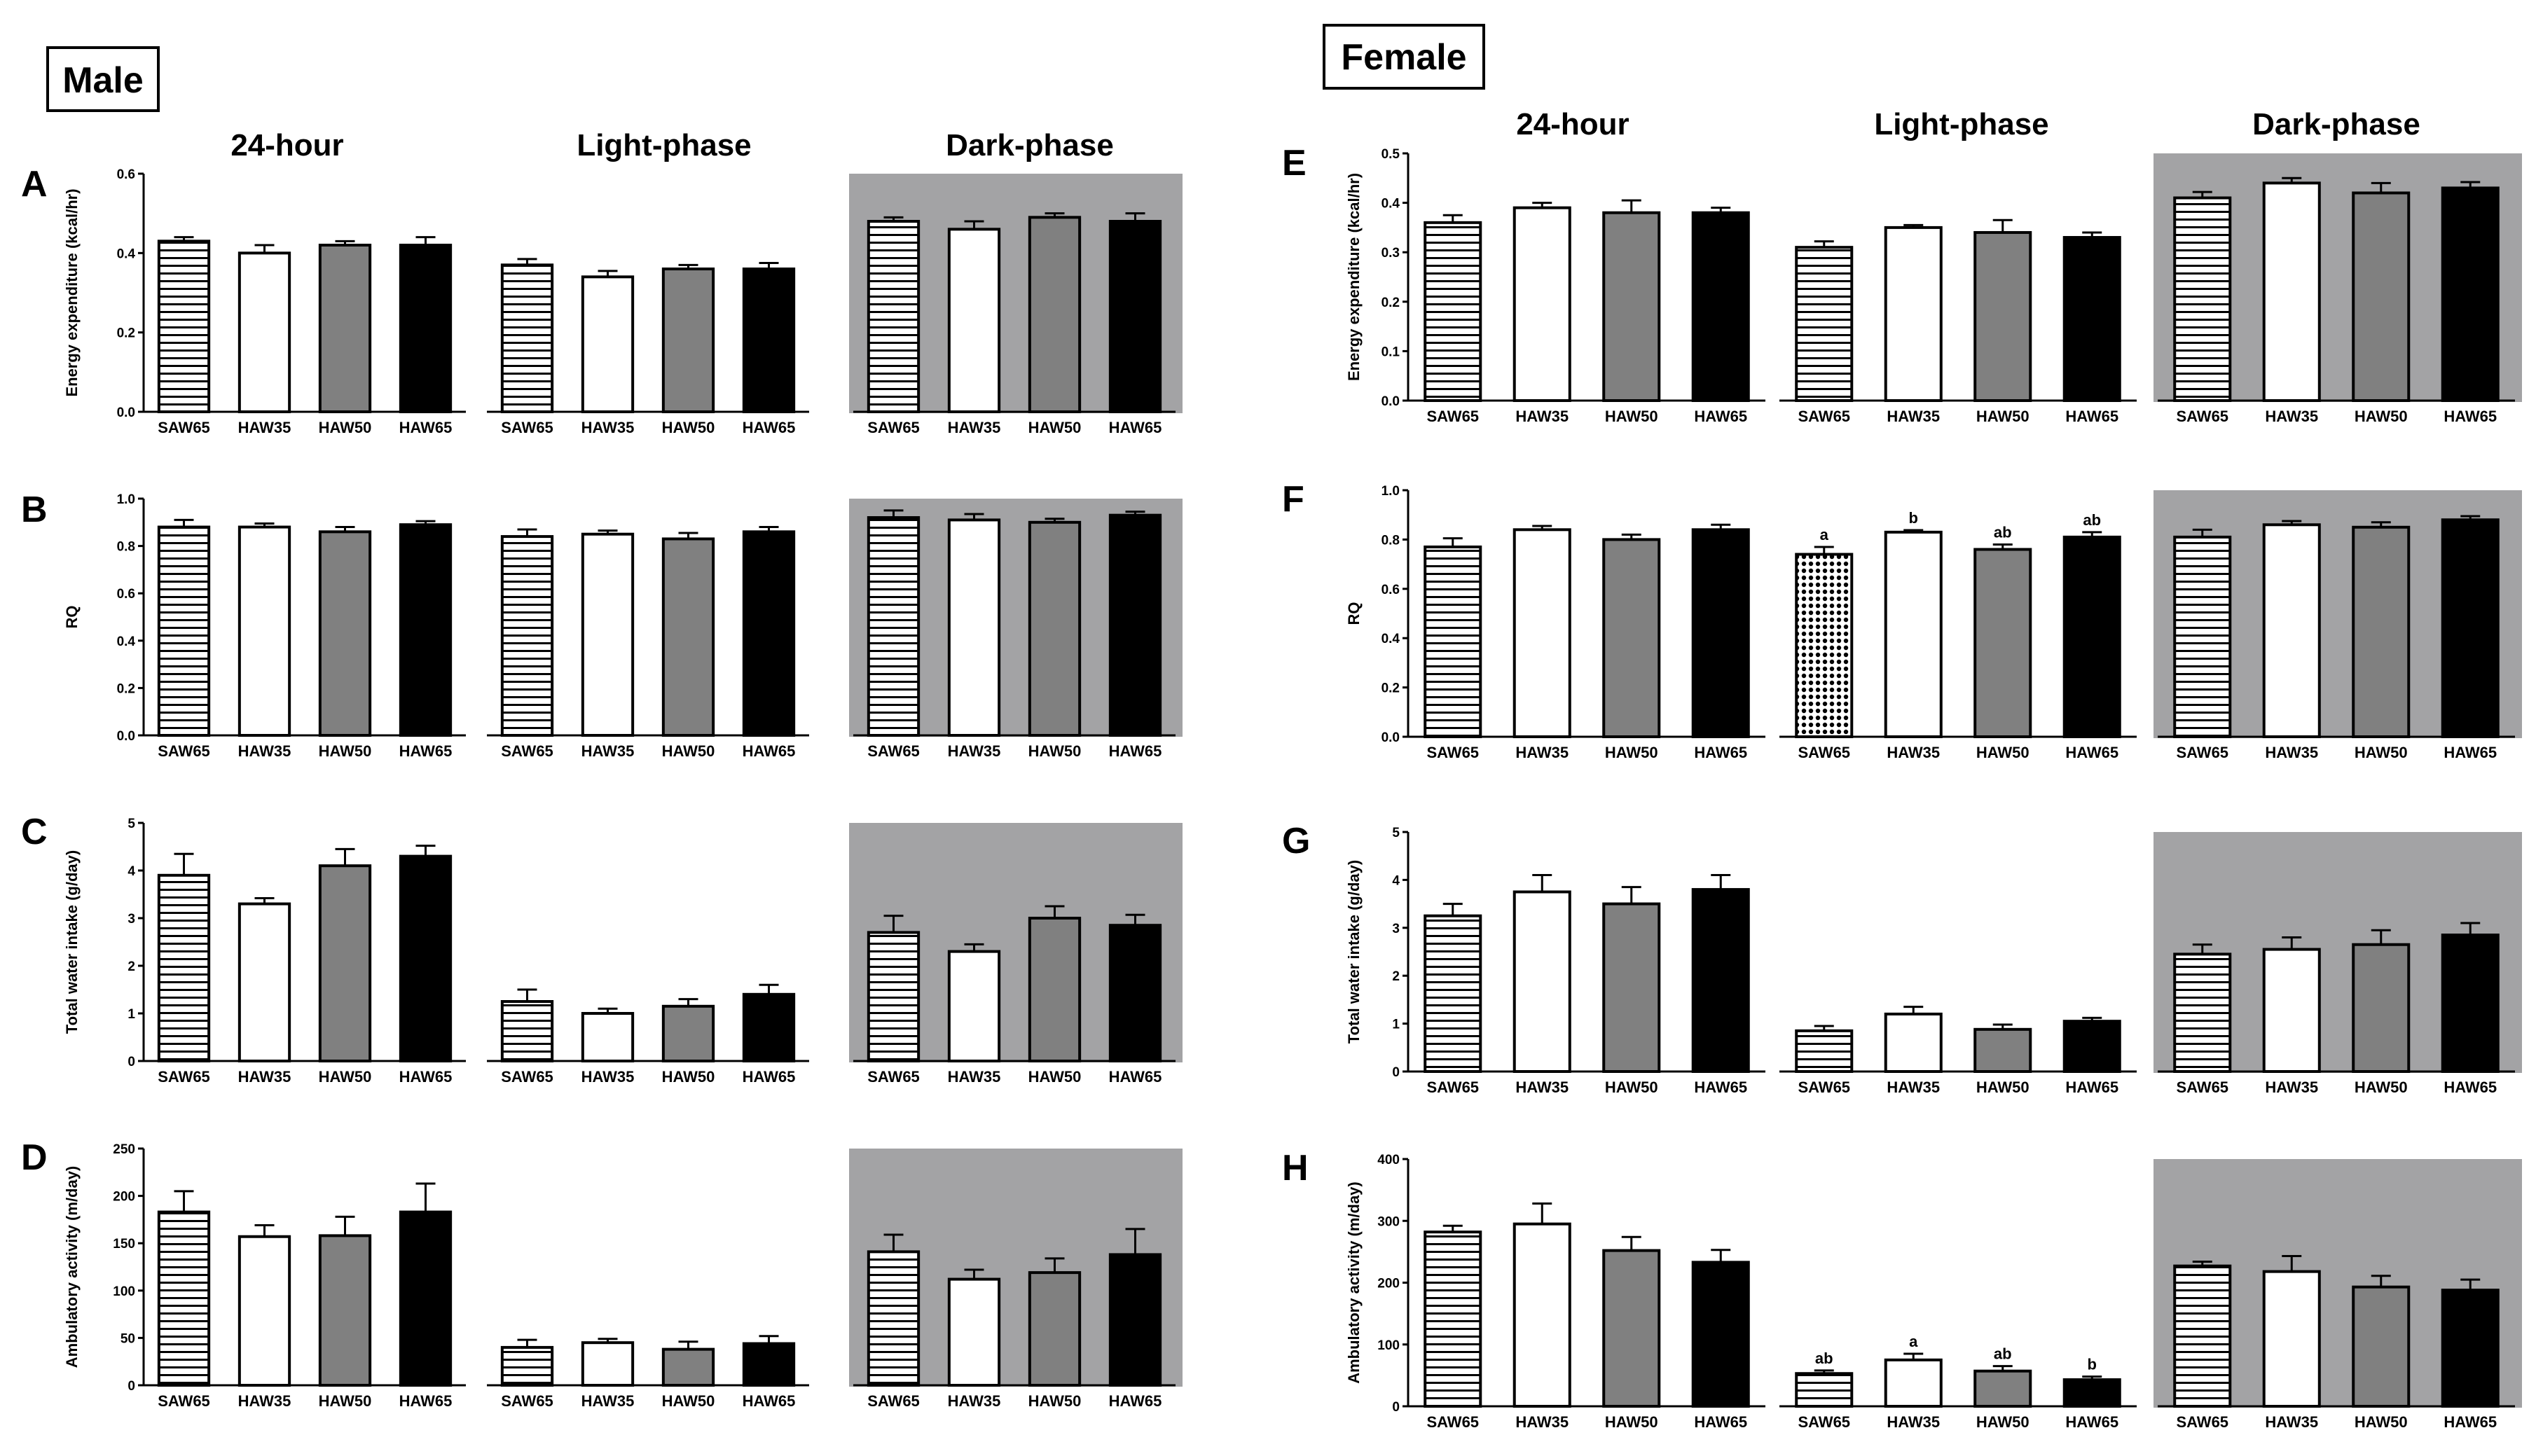 Image resolution: width=2536 pixels, height=1456 pixels. I want to click on female-col-24hour: 24-hour, so click(1572, 124).